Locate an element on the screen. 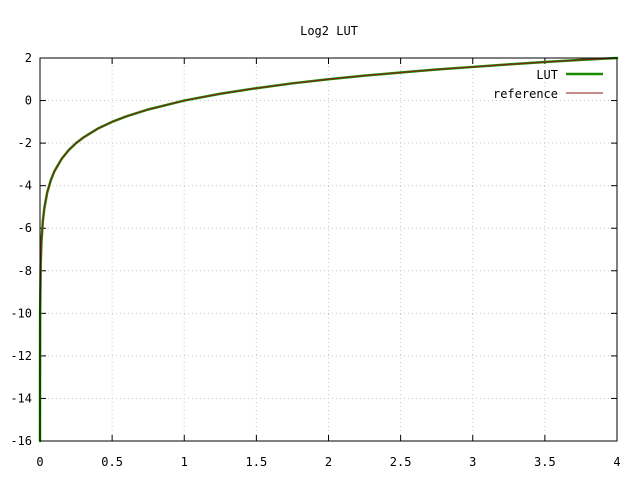 The image size is (640, 480). x-tick-label: 0 is located at coordinates (39, 462).